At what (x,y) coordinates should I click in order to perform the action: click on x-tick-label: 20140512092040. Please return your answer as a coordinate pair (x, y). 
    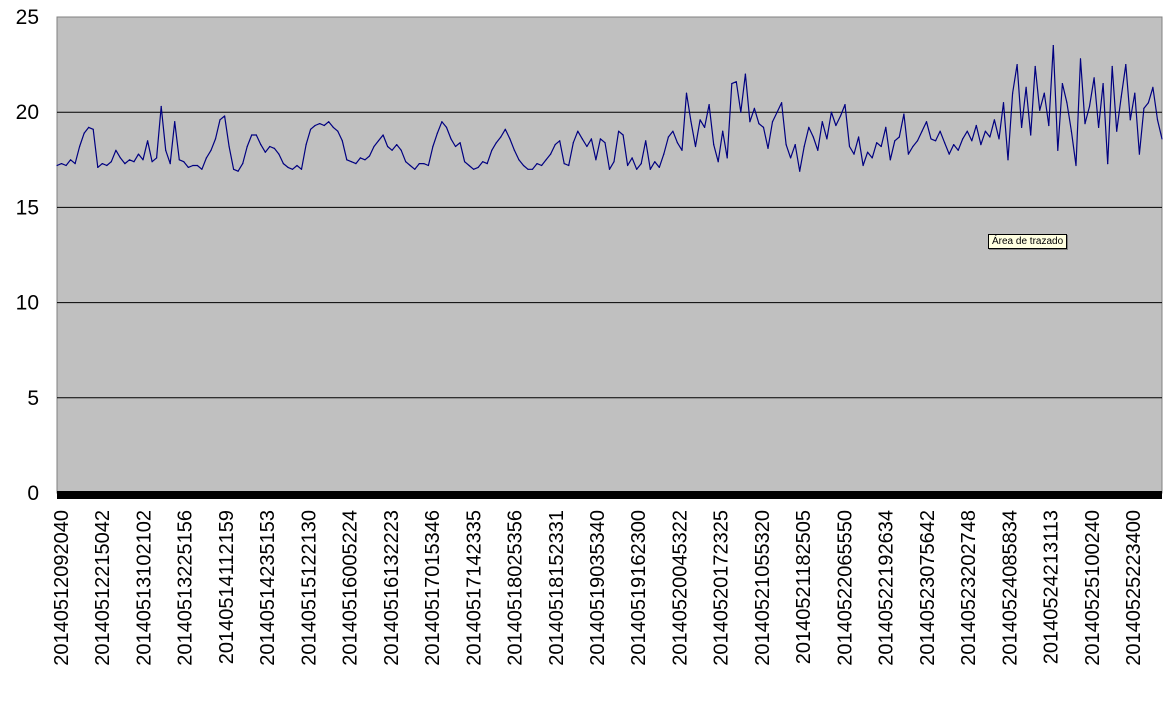
    Looking at the image, I should click on (62, 588).